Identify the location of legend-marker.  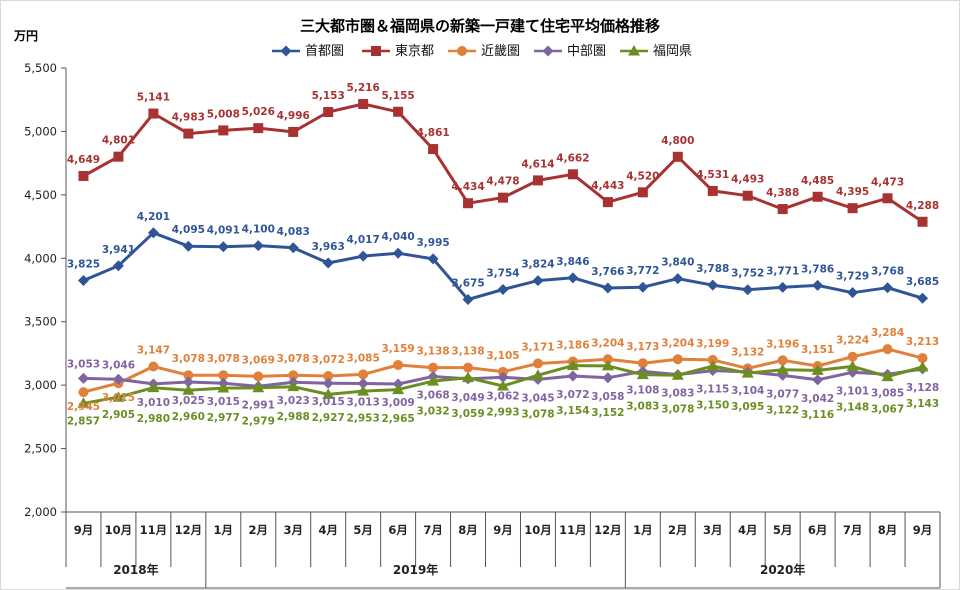
(462, 51).